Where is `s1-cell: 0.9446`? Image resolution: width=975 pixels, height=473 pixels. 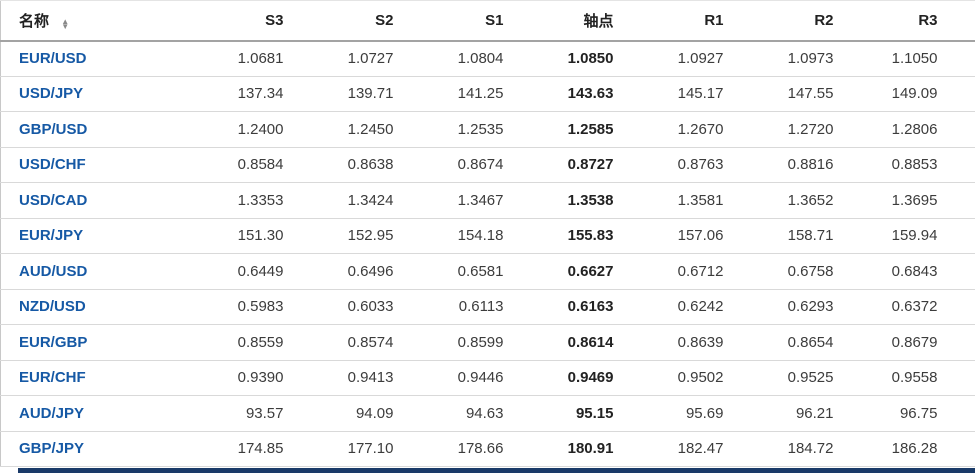 s1-cell: 0.9446 is located at coordinates (462, 378).